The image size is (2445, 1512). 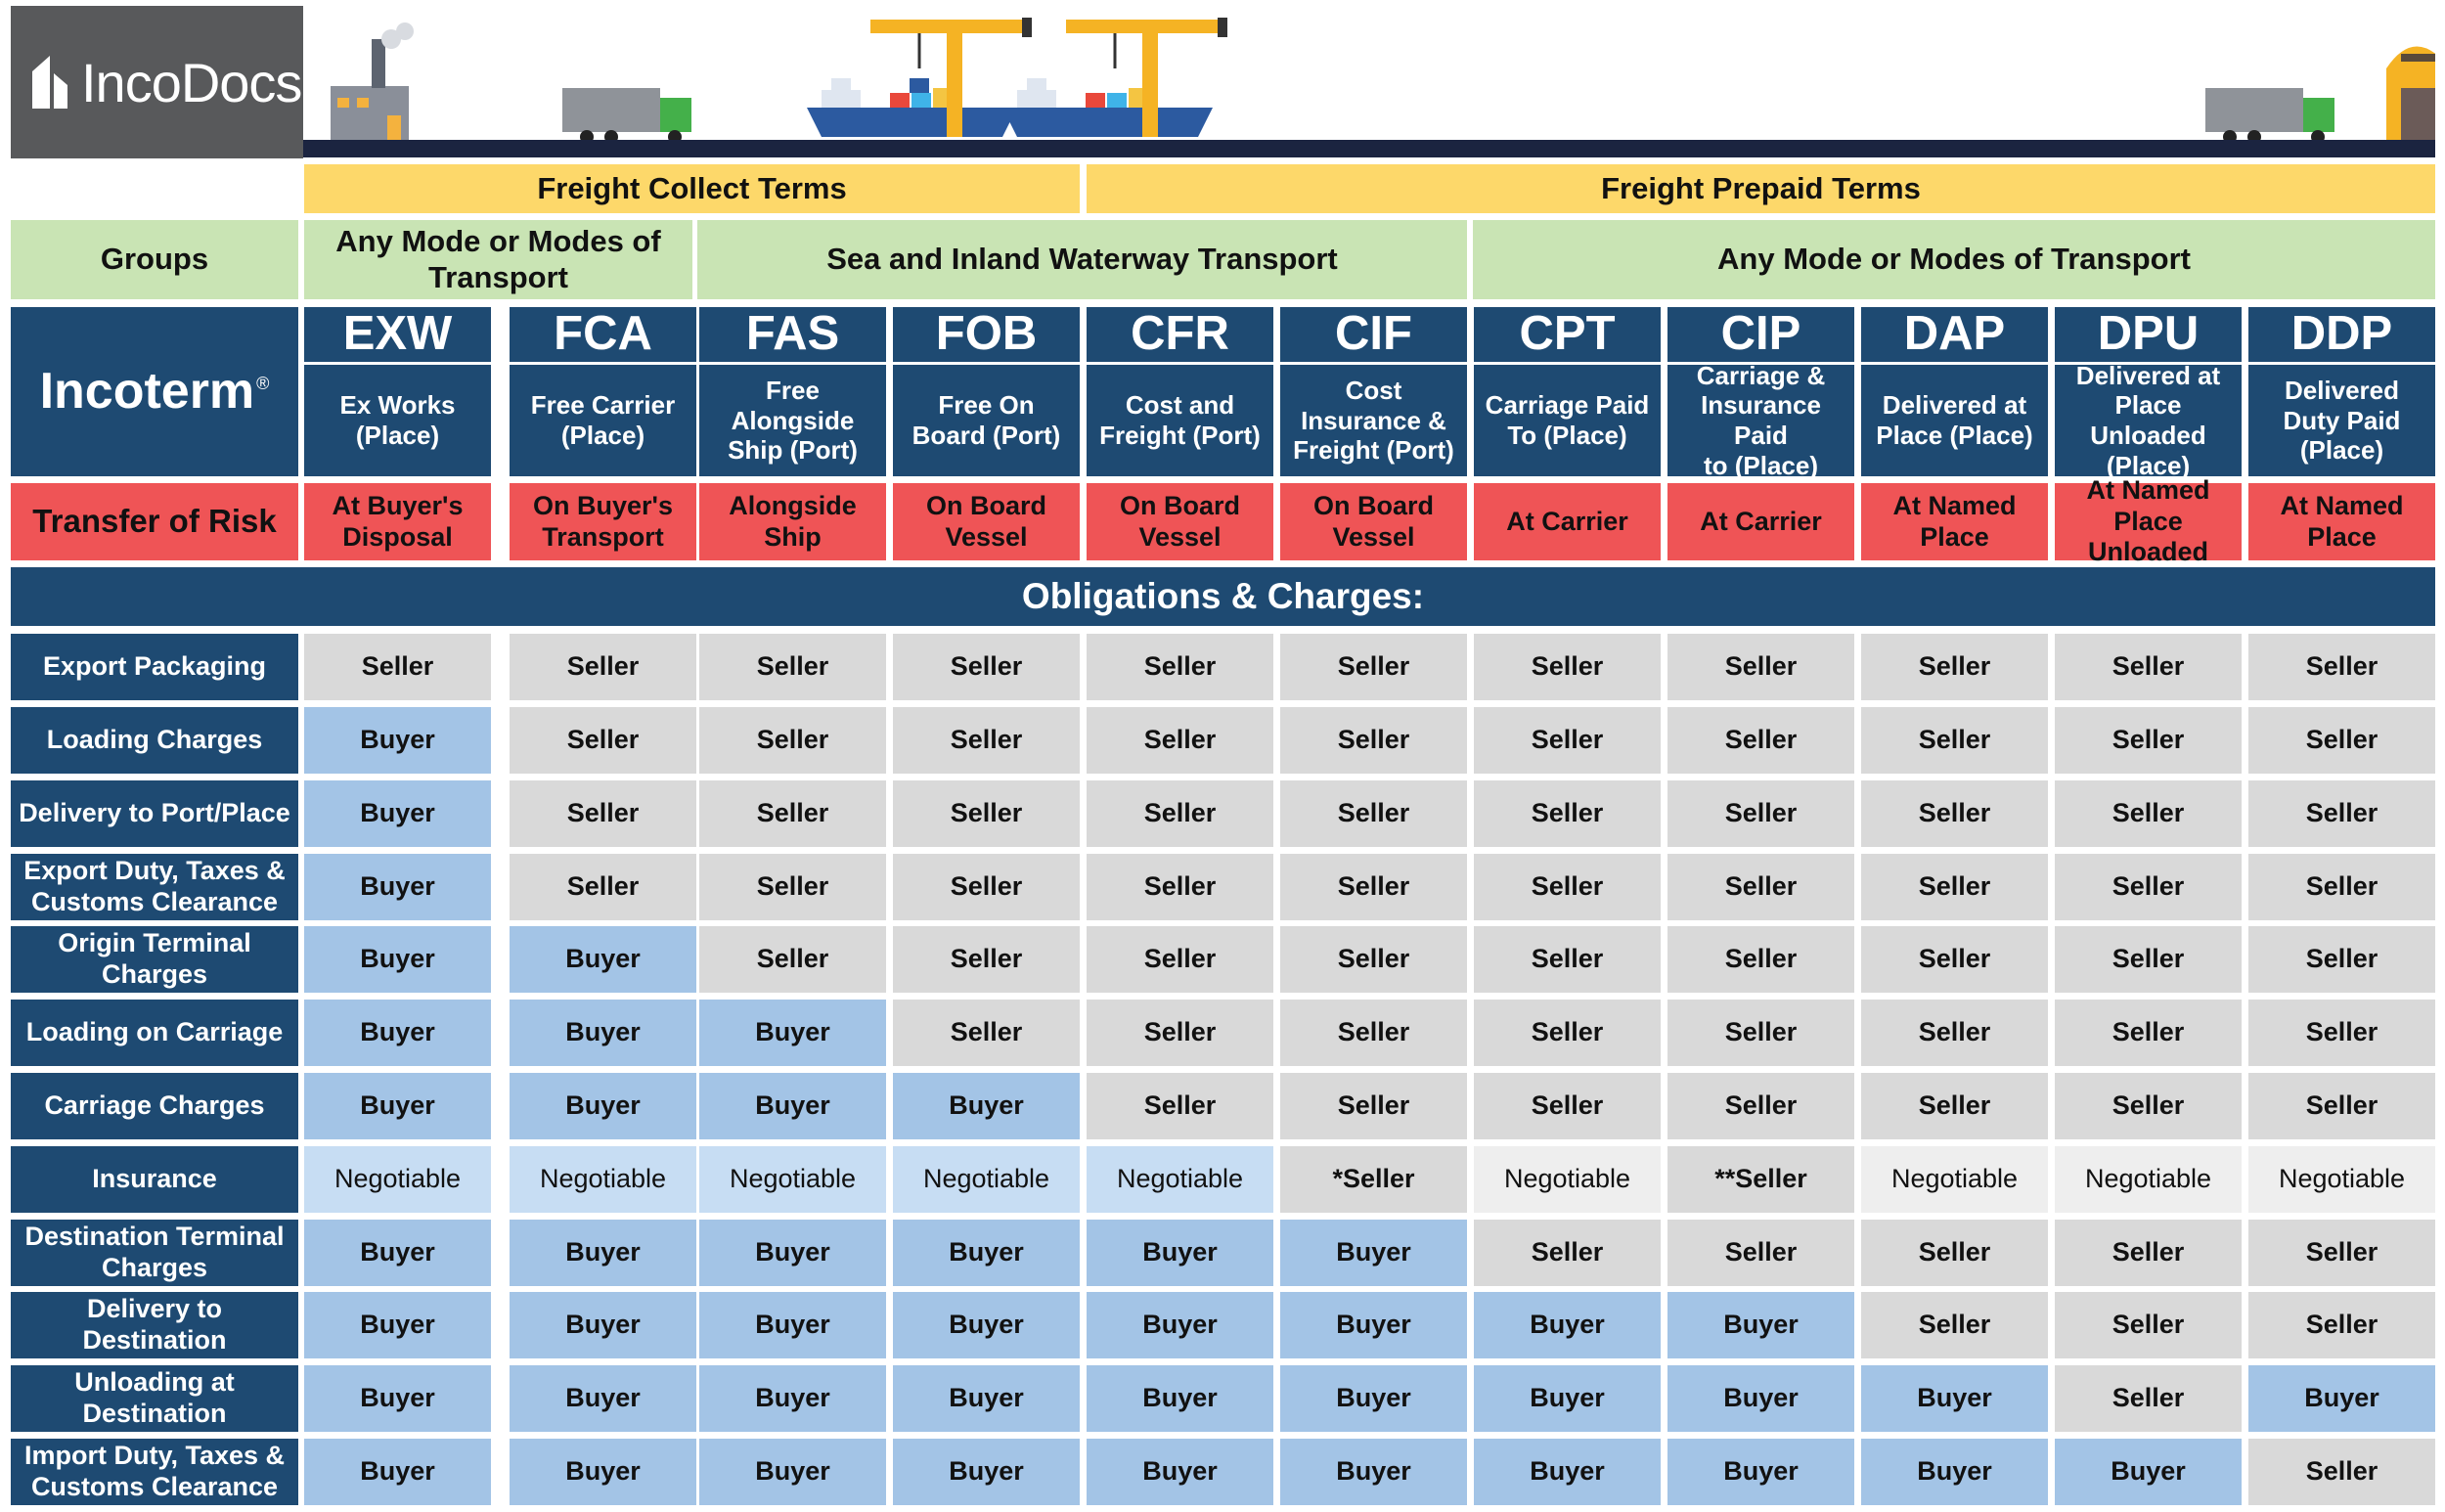 What do you see at coordinates (2342, 390) in the screenshot?
I see `incoterm-name-line: Delivered` at bounding box center [2342, 390].